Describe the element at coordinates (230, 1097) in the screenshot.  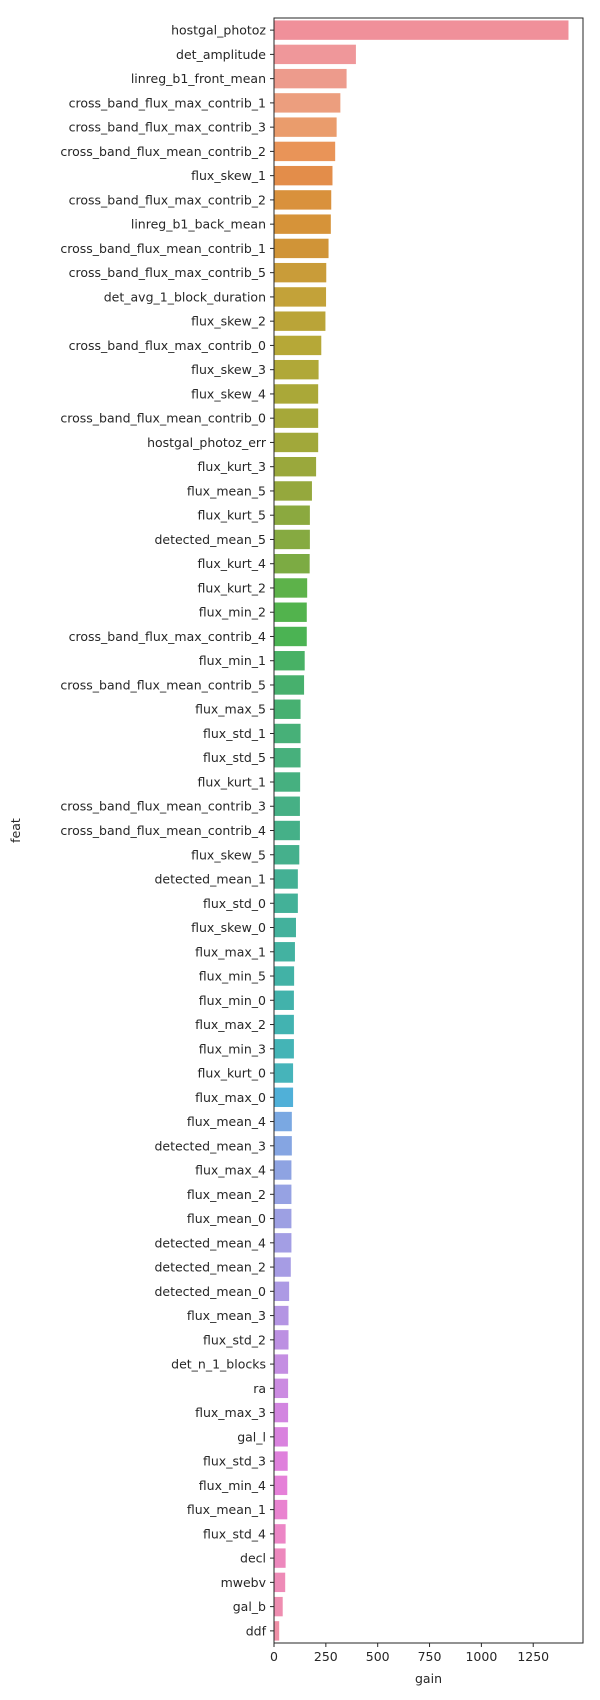
I see `y-tick-label: flux_max_0` at that location.